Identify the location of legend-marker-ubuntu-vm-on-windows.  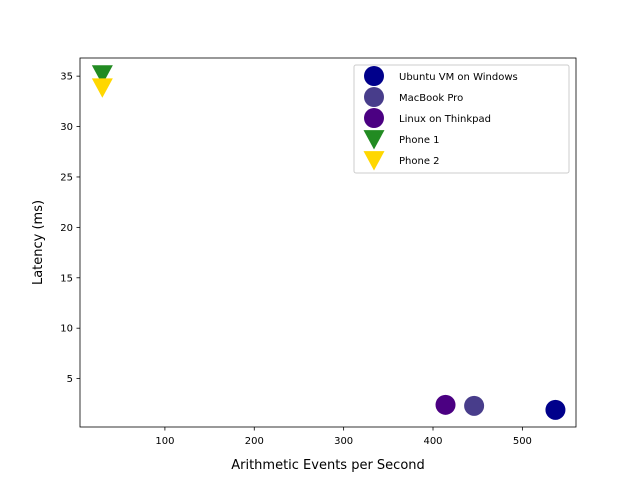
(374, 76).